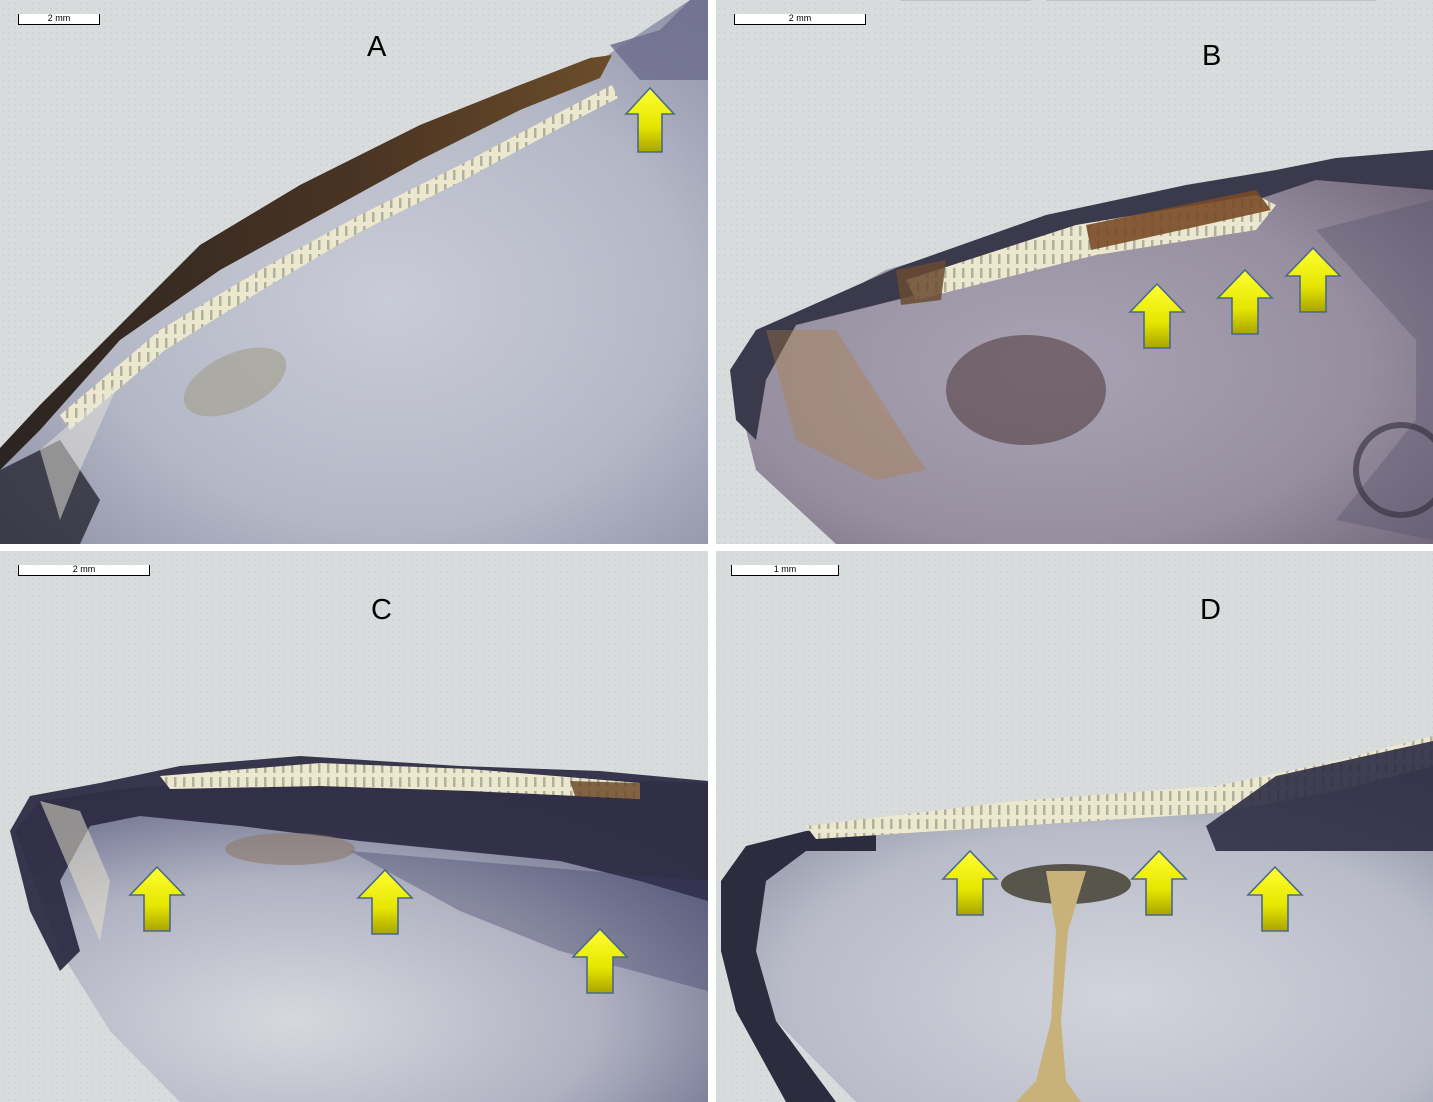  What do you see at coordinates (381, 610) in the screenshot?
I see `panel-label: C` at bounding box center [381, 610].